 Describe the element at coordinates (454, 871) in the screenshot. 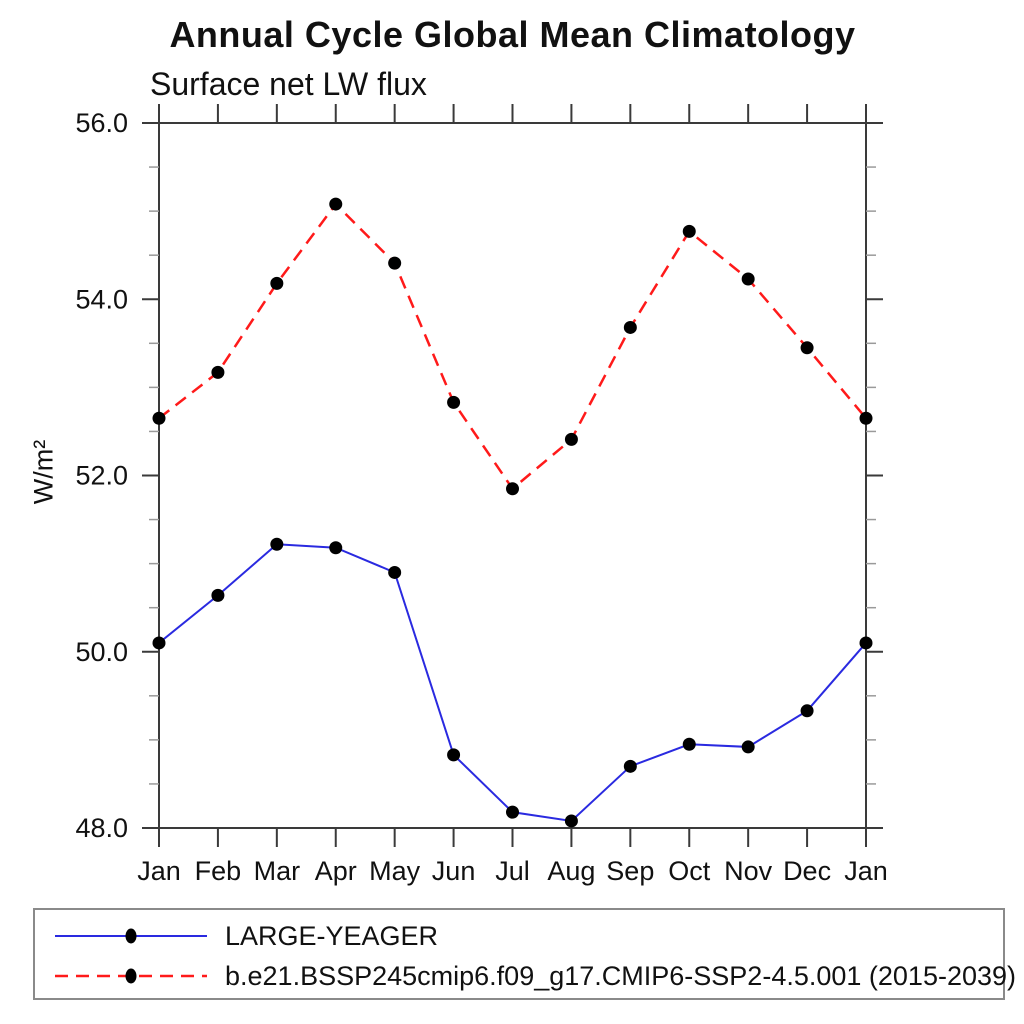

I see `x-tick-label: Jun` at that location.